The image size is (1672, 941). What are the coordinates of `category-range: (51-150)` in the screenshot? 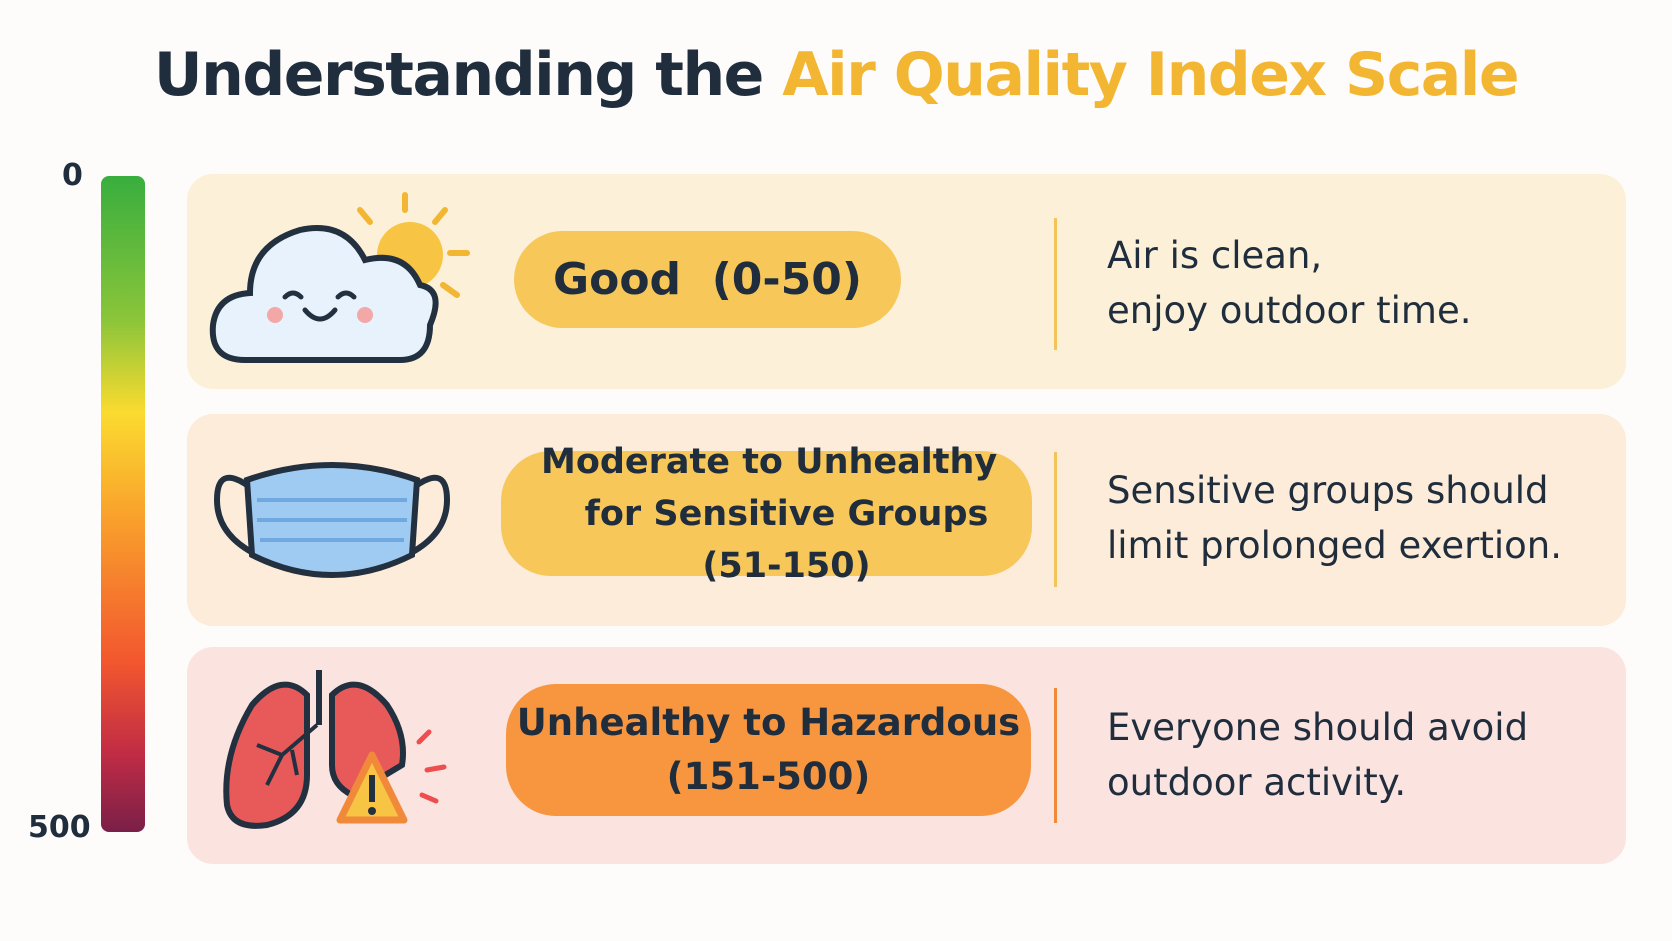 It's located at (786, 565).